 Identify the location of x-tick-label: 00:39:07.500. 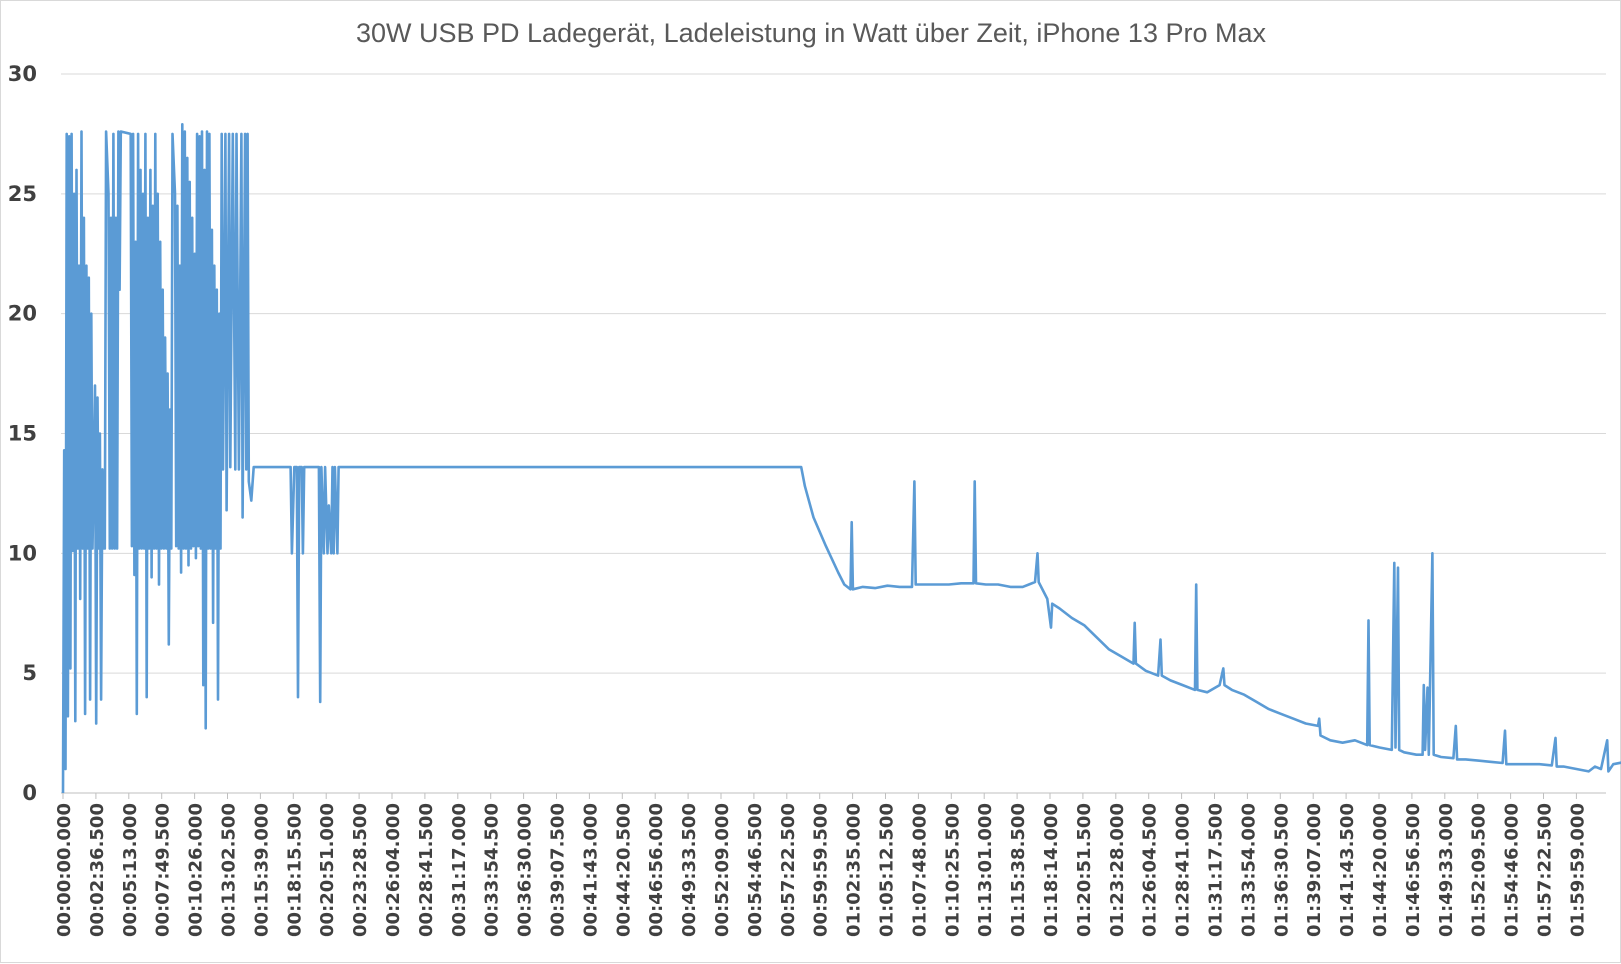
(558, 870).